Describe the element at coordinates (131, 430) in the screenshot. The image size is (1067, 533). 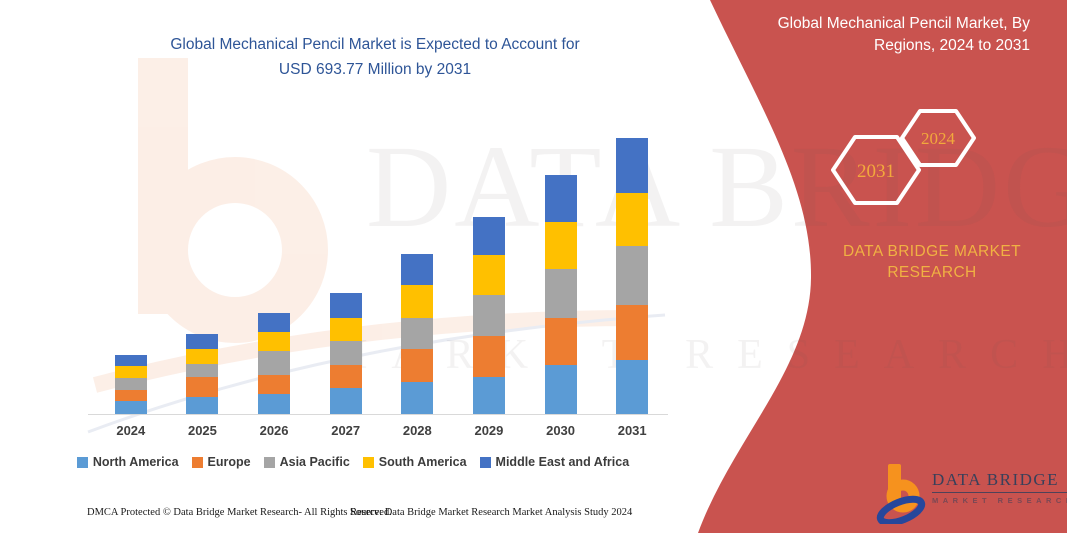
I see `x-axis-label-2024: 2024` at that location.